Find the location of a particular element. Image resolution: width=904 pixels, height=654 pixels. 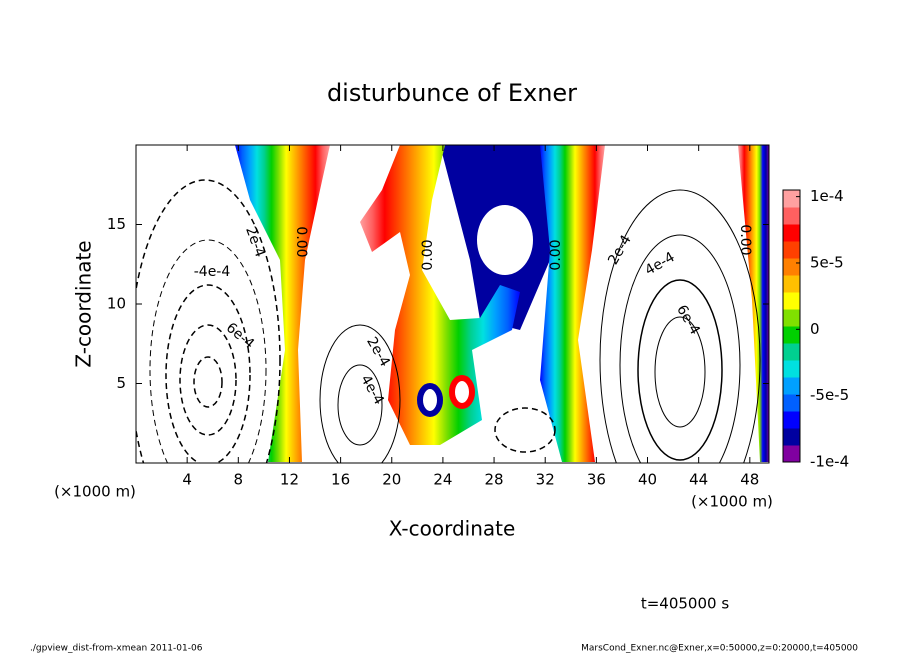

colorbar-tick-label: -1e-4 is located at coordinates (829, 462).